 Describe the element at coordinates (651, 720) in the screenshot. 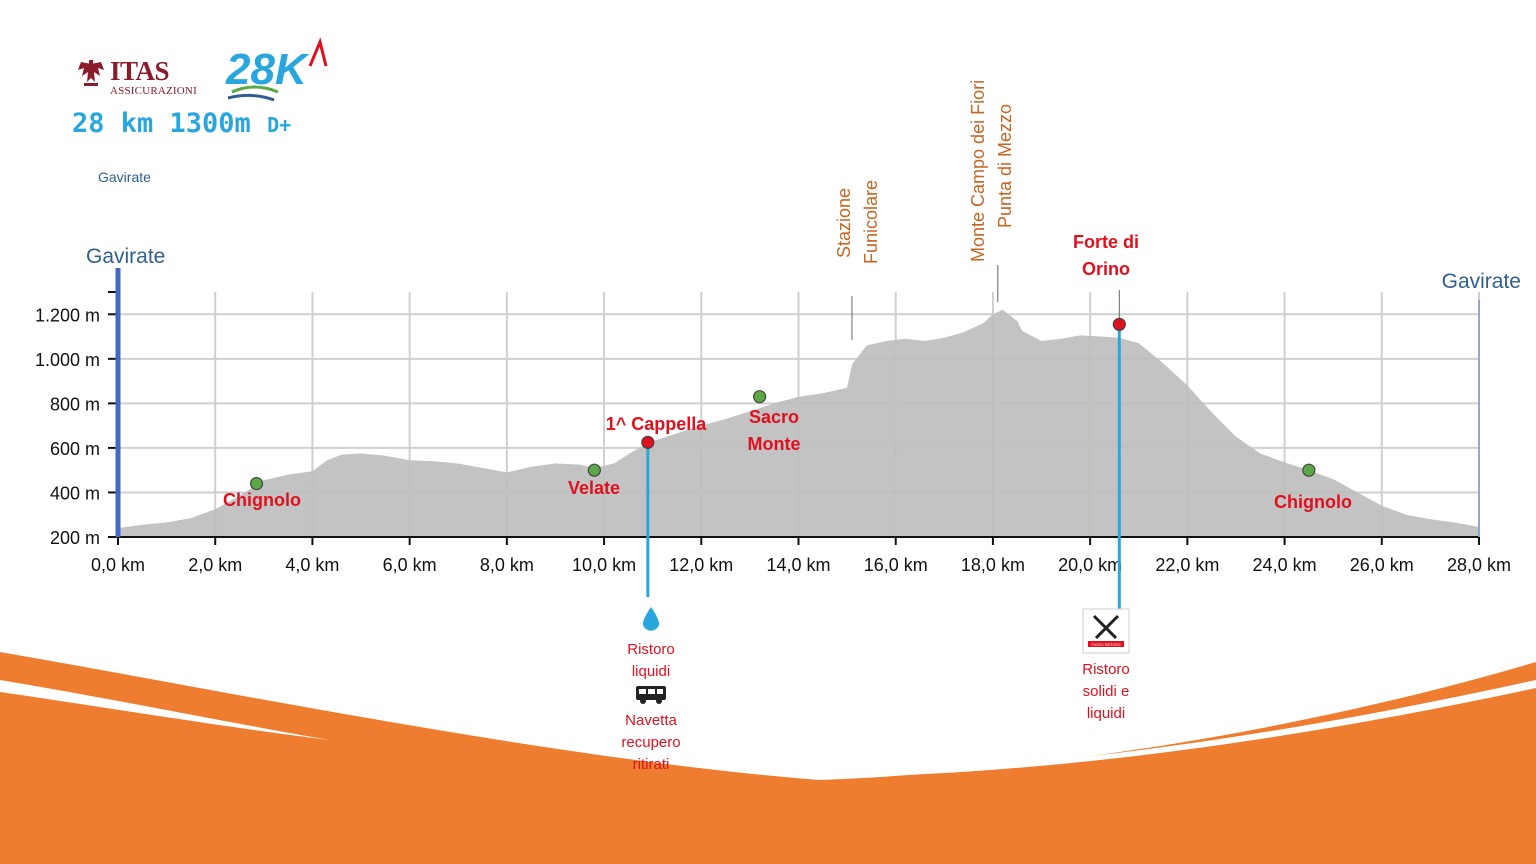

I see `aid-description-line: Navetta` at that location.